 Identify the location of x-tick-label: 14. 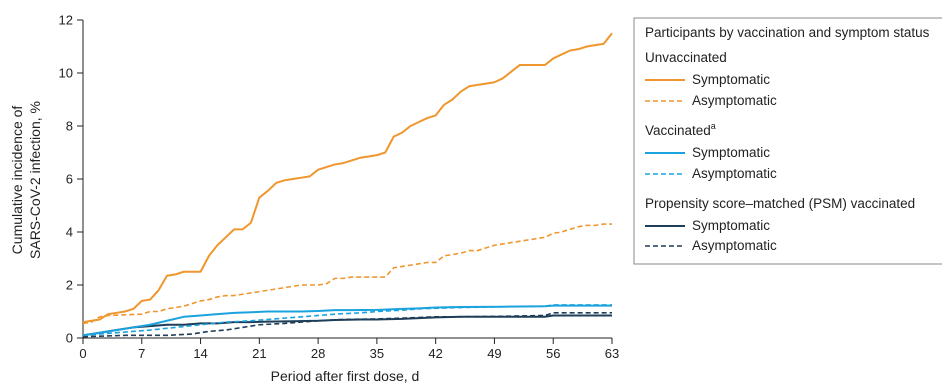
(200, 353).